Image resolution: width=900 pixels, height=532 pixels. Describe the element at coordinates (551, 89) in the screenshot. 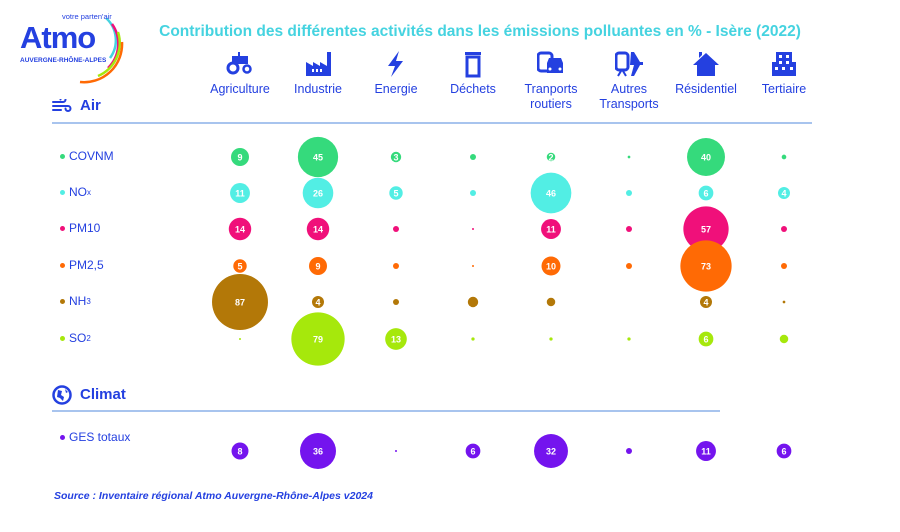

I see `category-label: Tranports` at that location.